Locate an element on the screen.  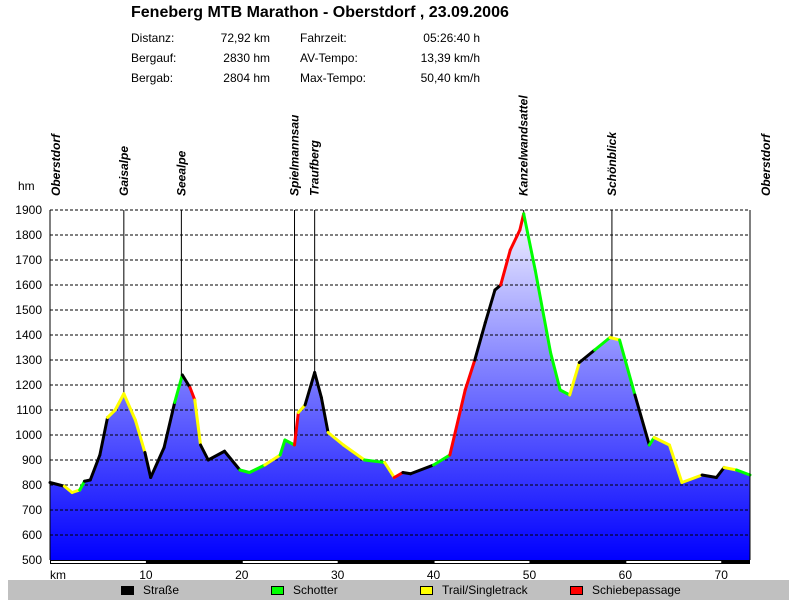
legend-label: Schiebepassage is located at coordinates (636, 590).